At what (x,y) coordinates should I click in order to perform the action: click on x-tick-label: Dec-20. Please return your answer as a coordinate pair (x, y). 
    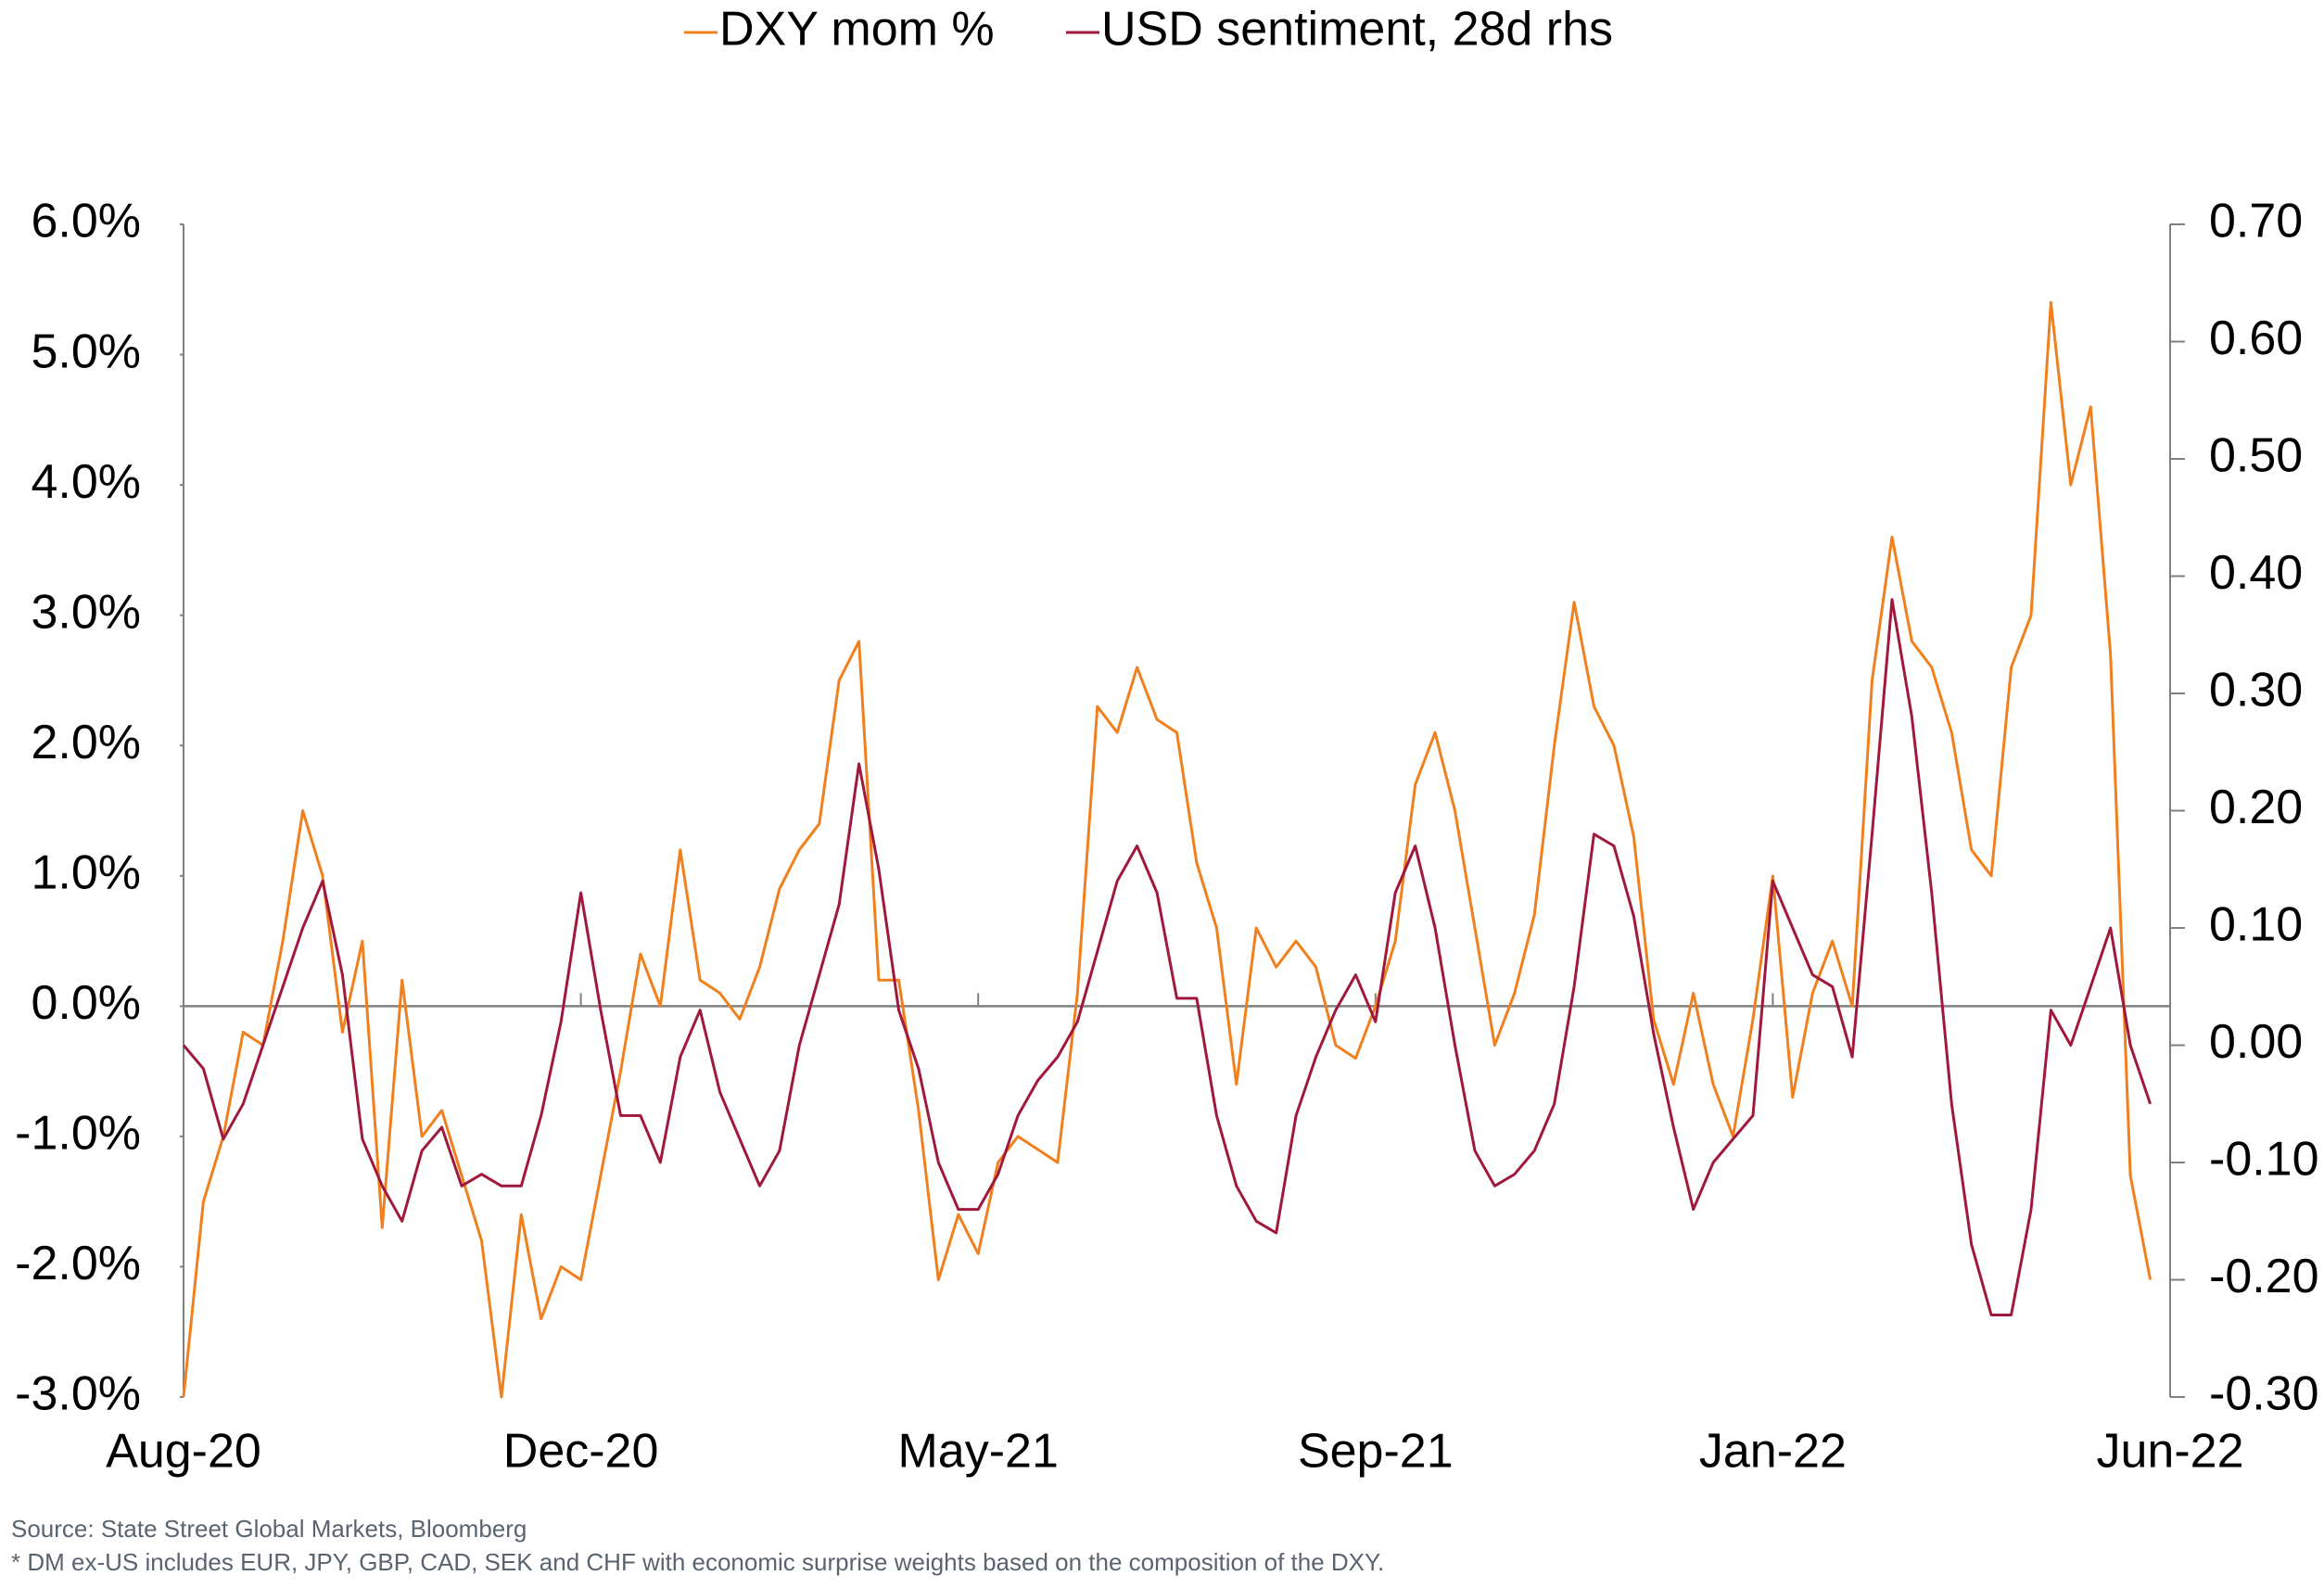
    Looking at the image, I should click on (581, 1452).